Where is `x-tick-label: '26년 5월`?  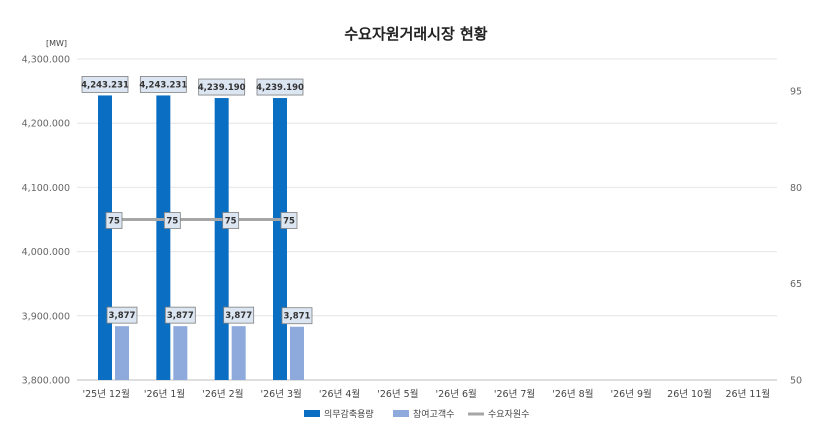
x-tick-label: '26년 5월 is located at coordinates (397, 394).